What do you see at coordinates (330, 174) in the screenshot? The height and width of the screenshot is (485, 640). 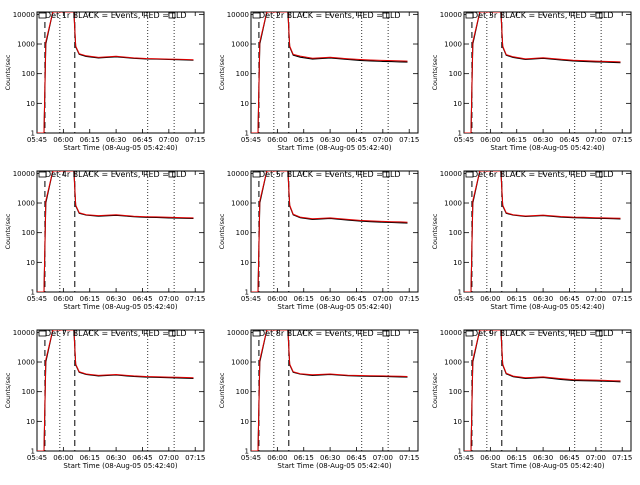 I see `chart-title: Det 5r BLACK = Events, RED = LLD` at bounding box center [330, 174].